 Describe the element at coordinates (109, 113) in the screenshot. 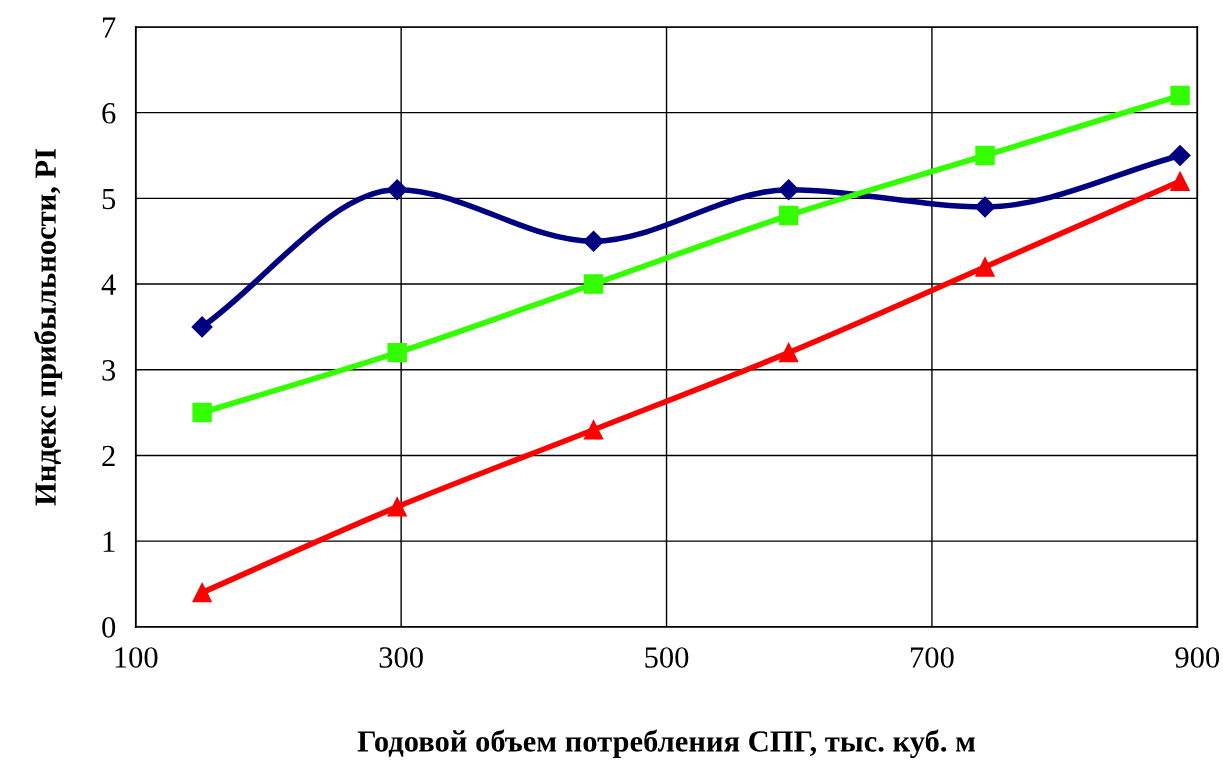

I see `y-tick-label: 6` at that location.